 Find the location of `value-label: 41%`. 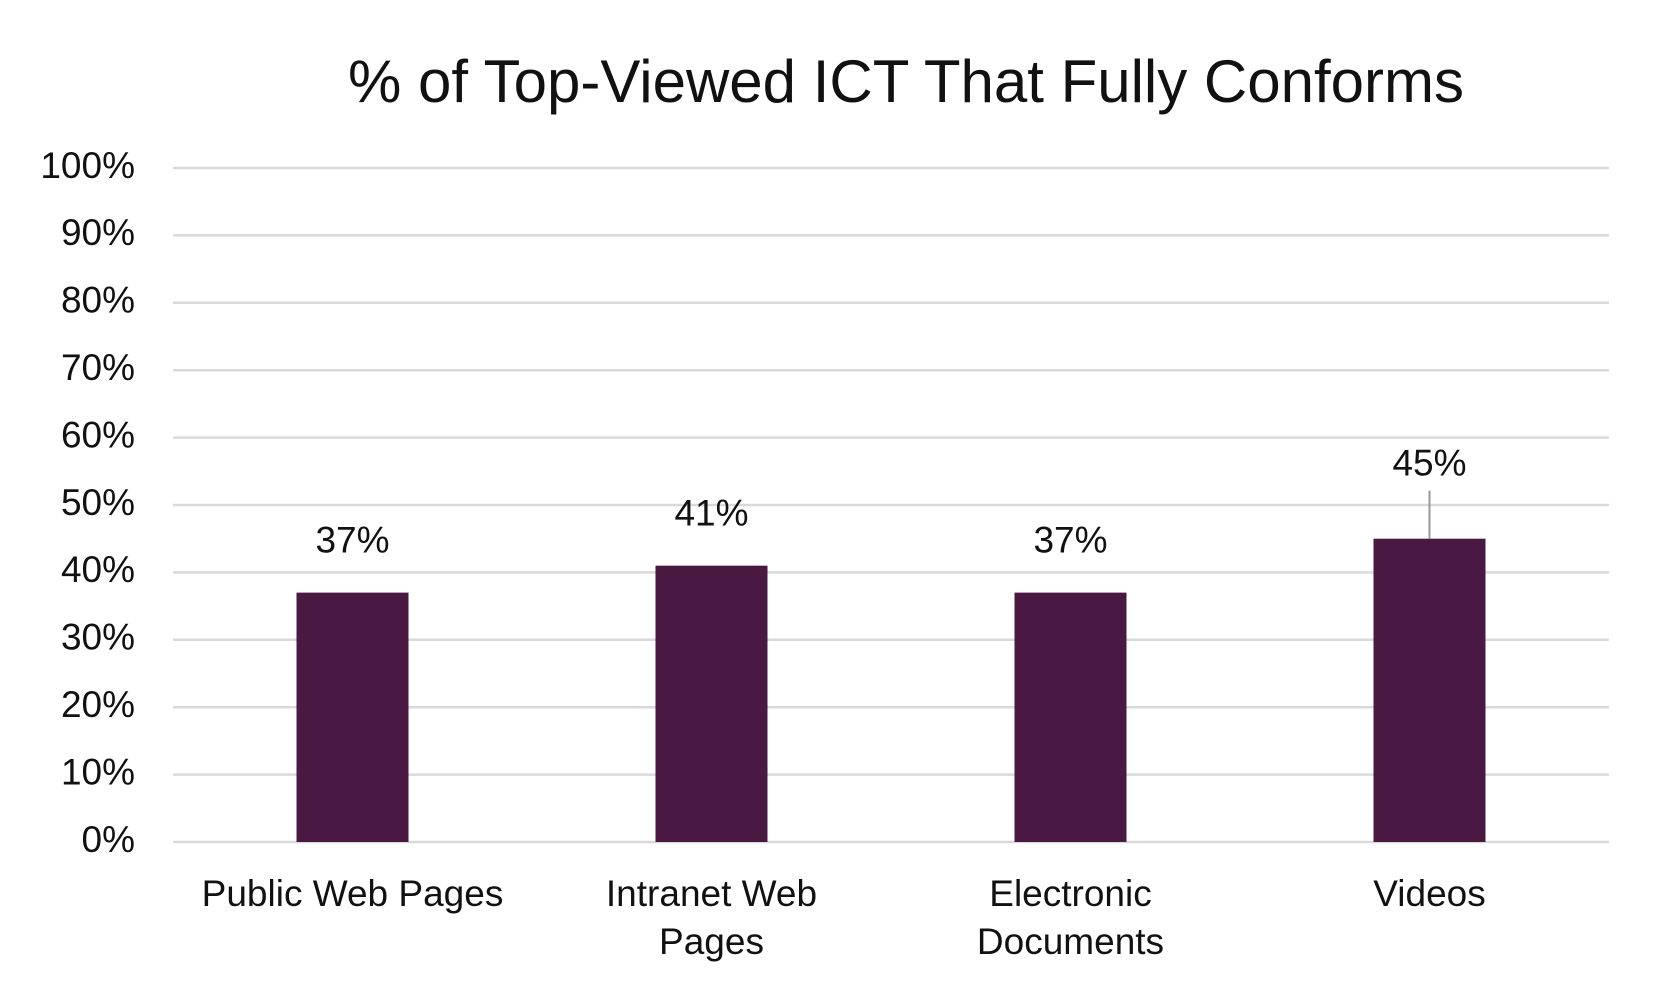

value-label: 41% is located at coordinates (711, 512).